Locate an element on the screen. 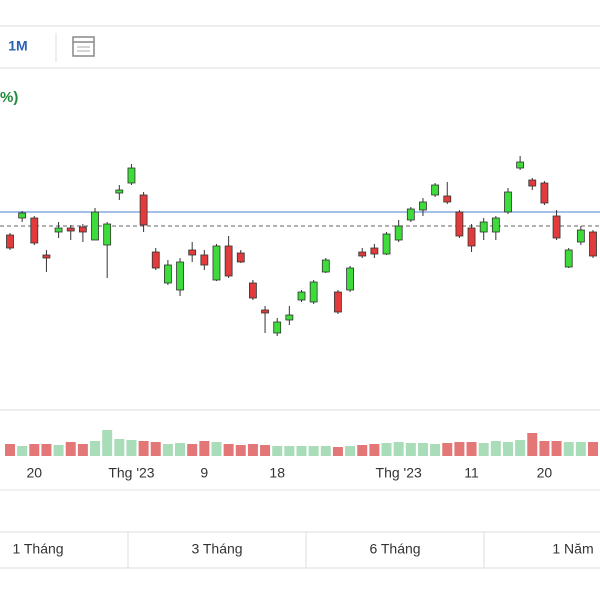  change-text: %) is located at coordinates (9, 97).